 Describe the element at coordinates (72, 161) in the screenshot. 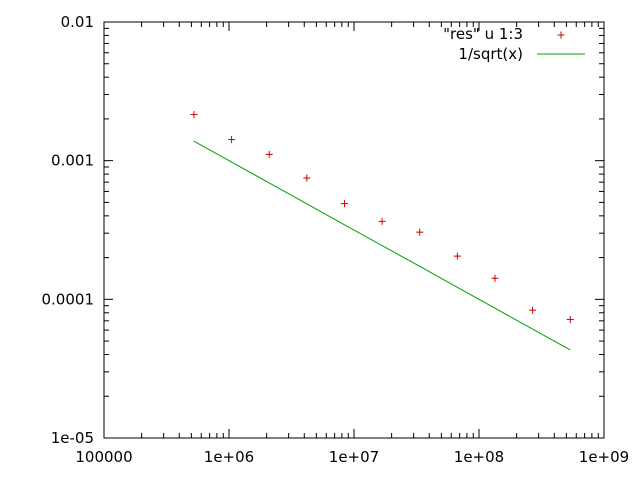

I see `y-tick-label: 0.001` at that location.